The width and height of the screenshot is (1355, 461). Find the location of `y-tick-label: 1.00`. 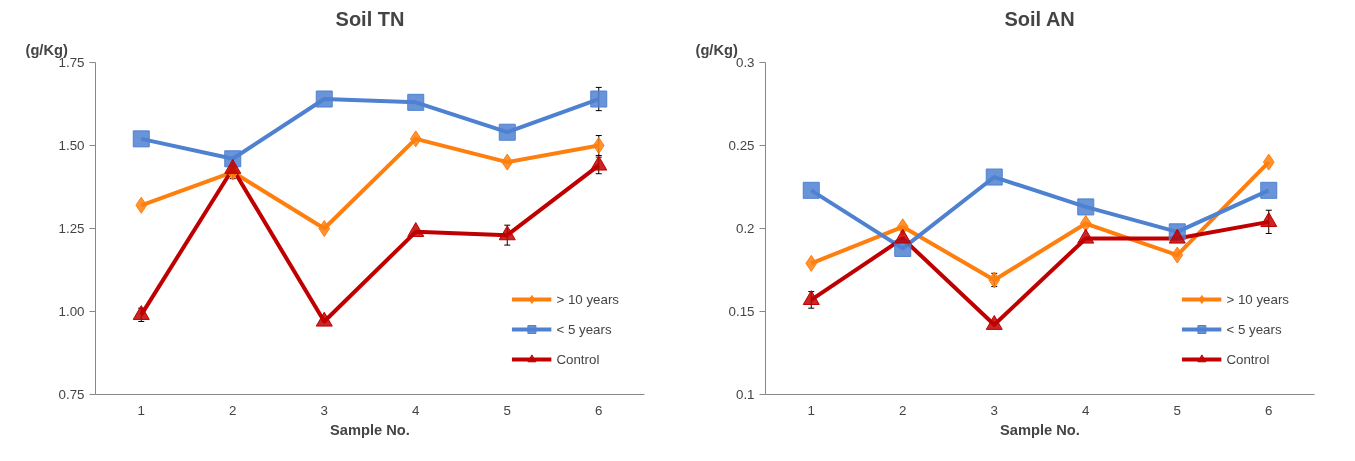

y-tick-label: 1.00 is located at coordinates (71, 311).